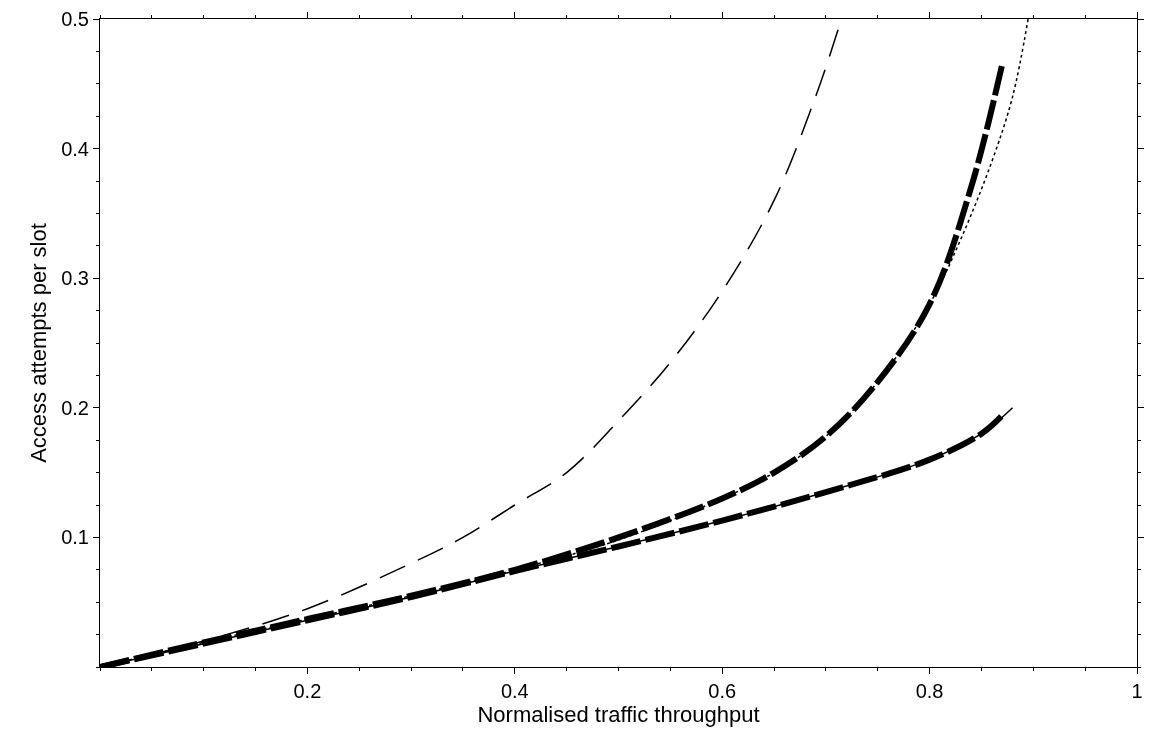  I want to click on x-tick-label: 1, so click(1137, 691).